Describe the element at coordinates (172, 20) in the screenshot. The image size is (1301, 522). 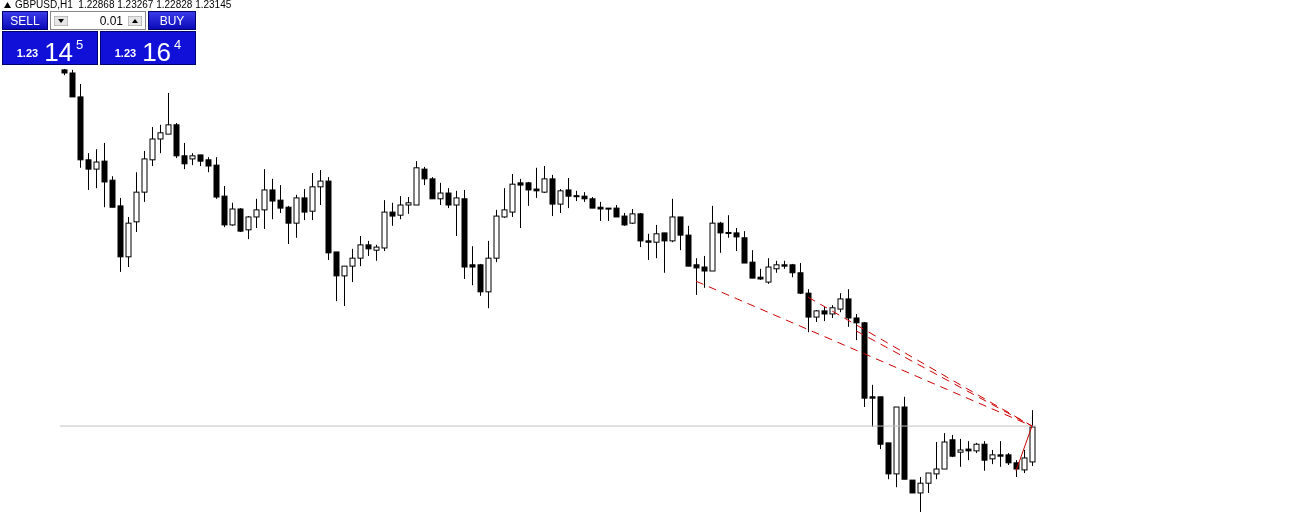
I see `text: BUY` at that location.